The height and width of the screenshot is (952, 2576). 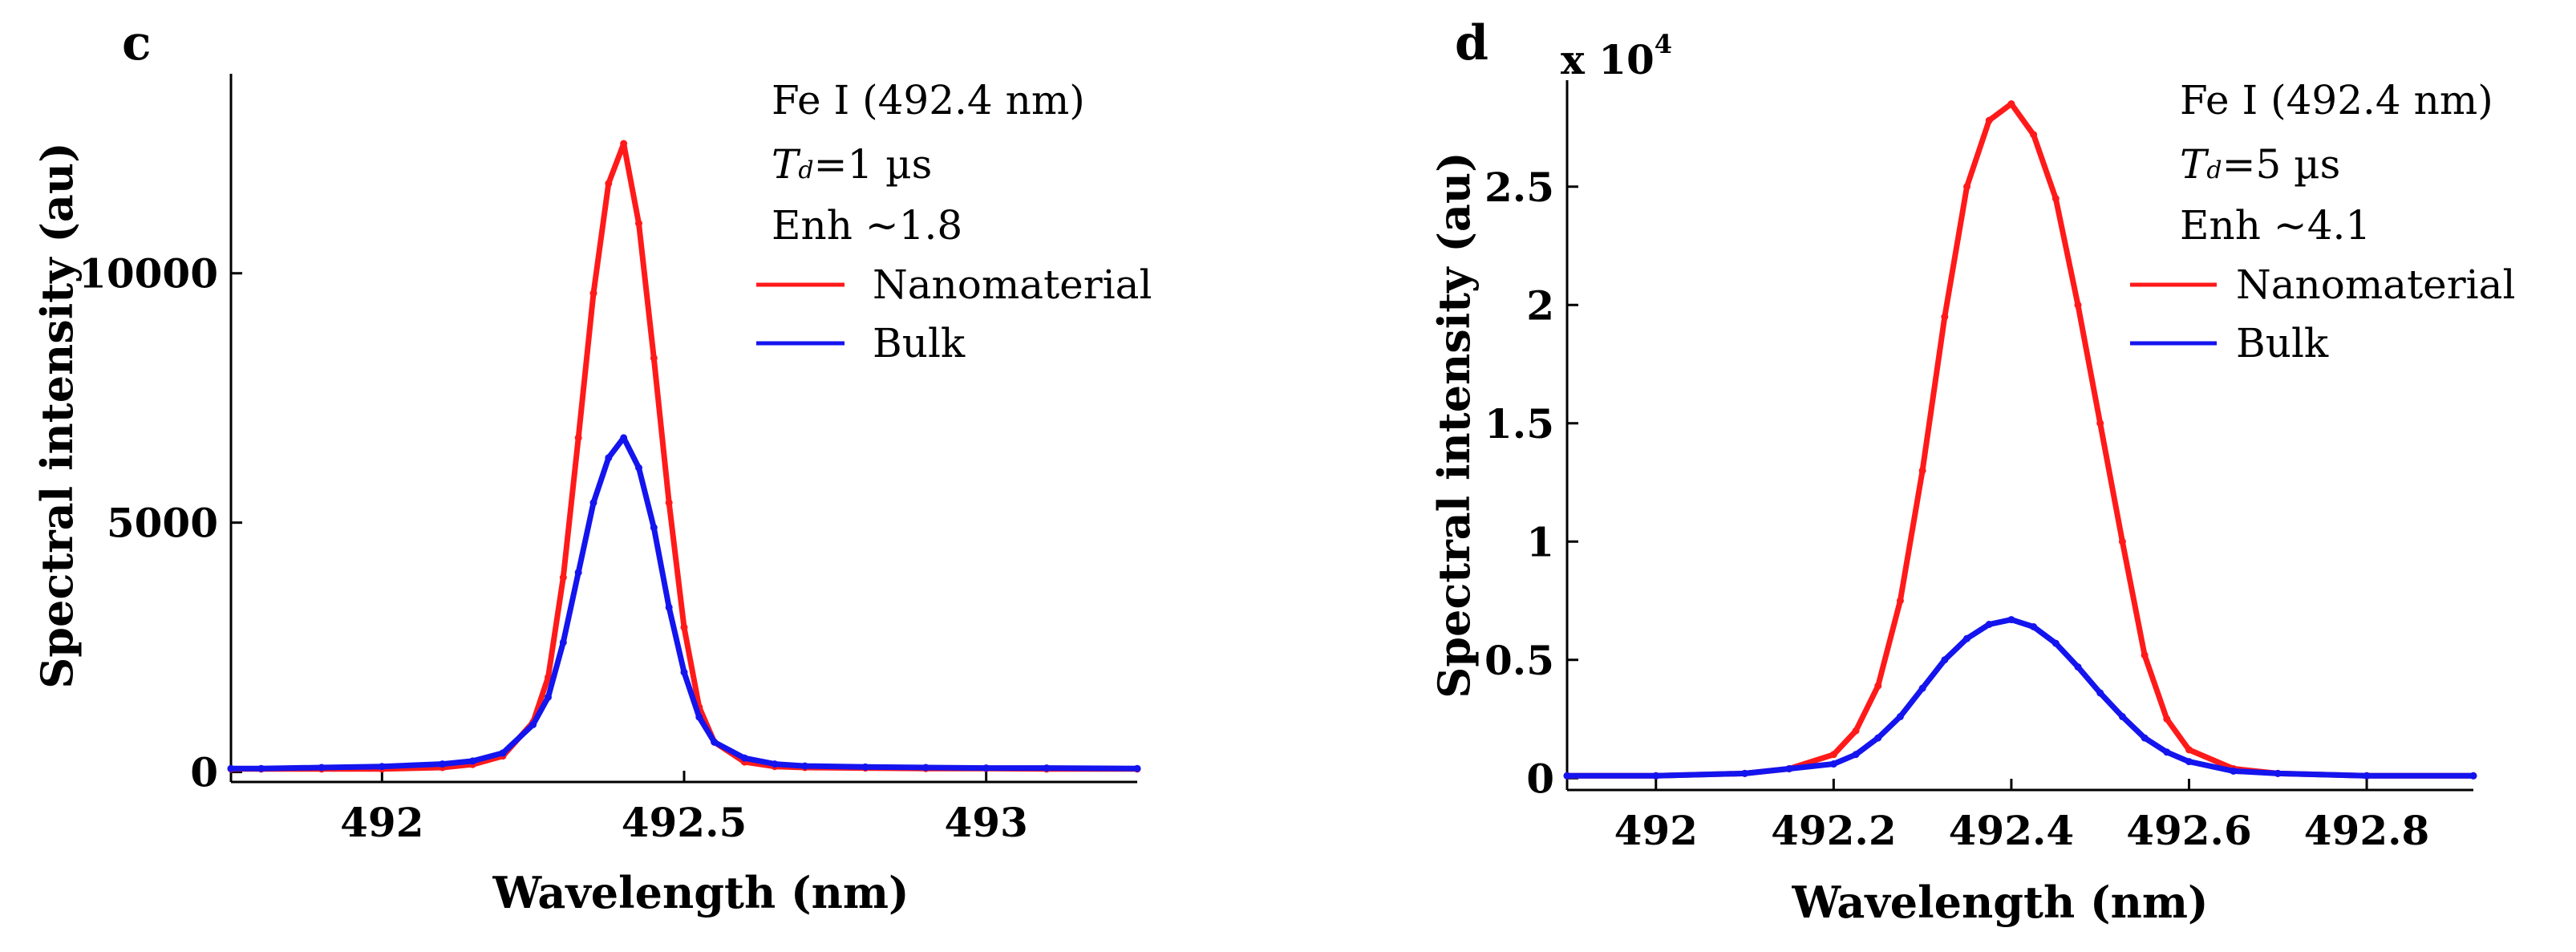 I want to click on y-tick-label: 0, so click(x=1540, y=778).